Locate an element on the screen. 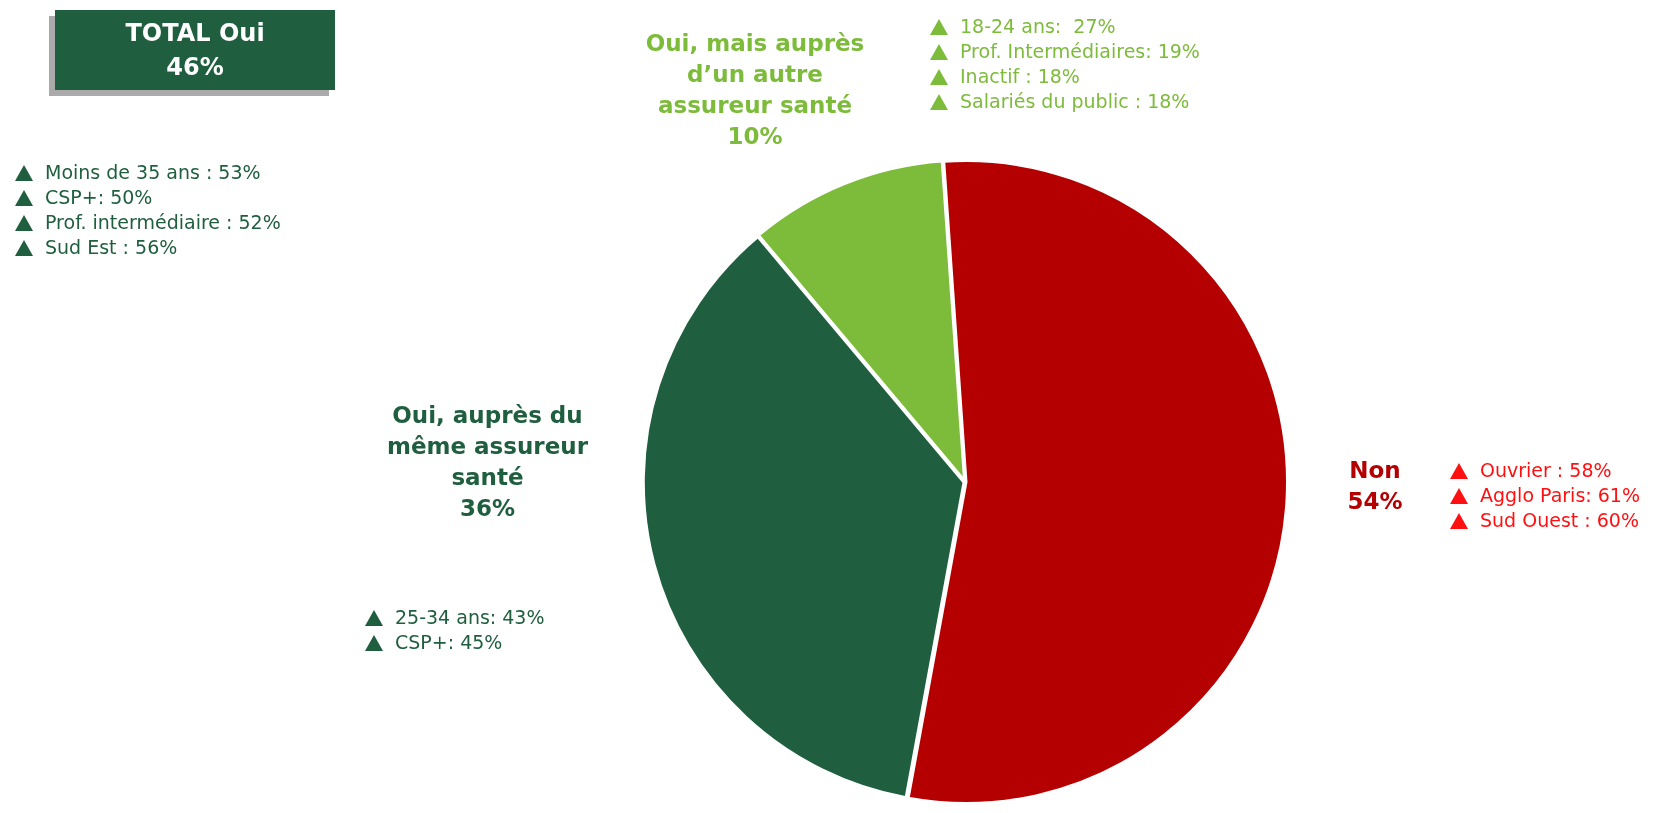  text: CSP+: 50% is located at coordinates (99, 197).